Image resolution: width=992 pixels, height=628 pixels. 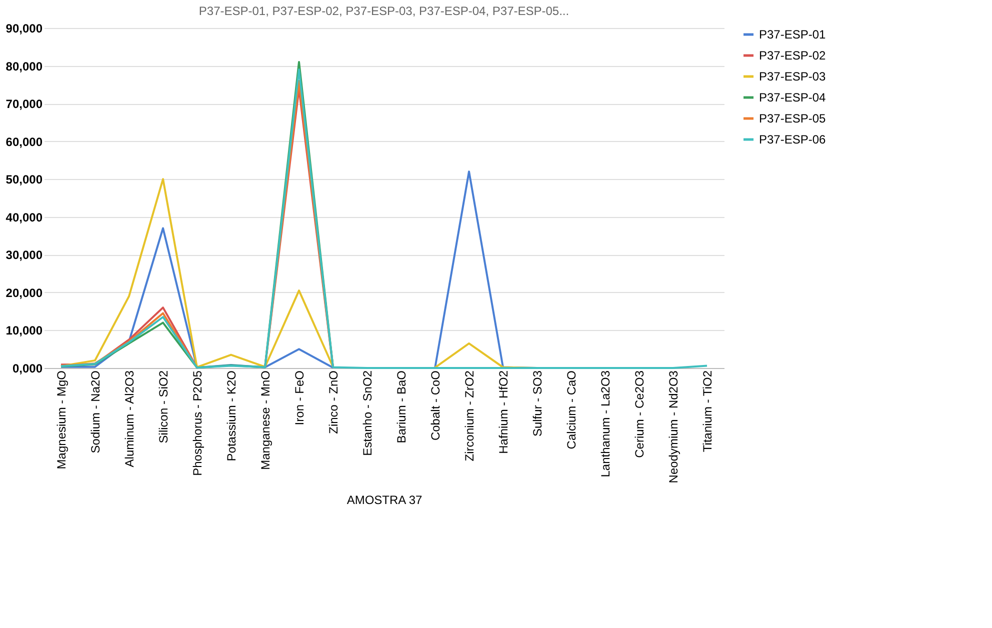 What do you see at coordinates (24, 331) in the screenshot?
I see `y-tick-label: 10,000` at bounding box center [24, 331].